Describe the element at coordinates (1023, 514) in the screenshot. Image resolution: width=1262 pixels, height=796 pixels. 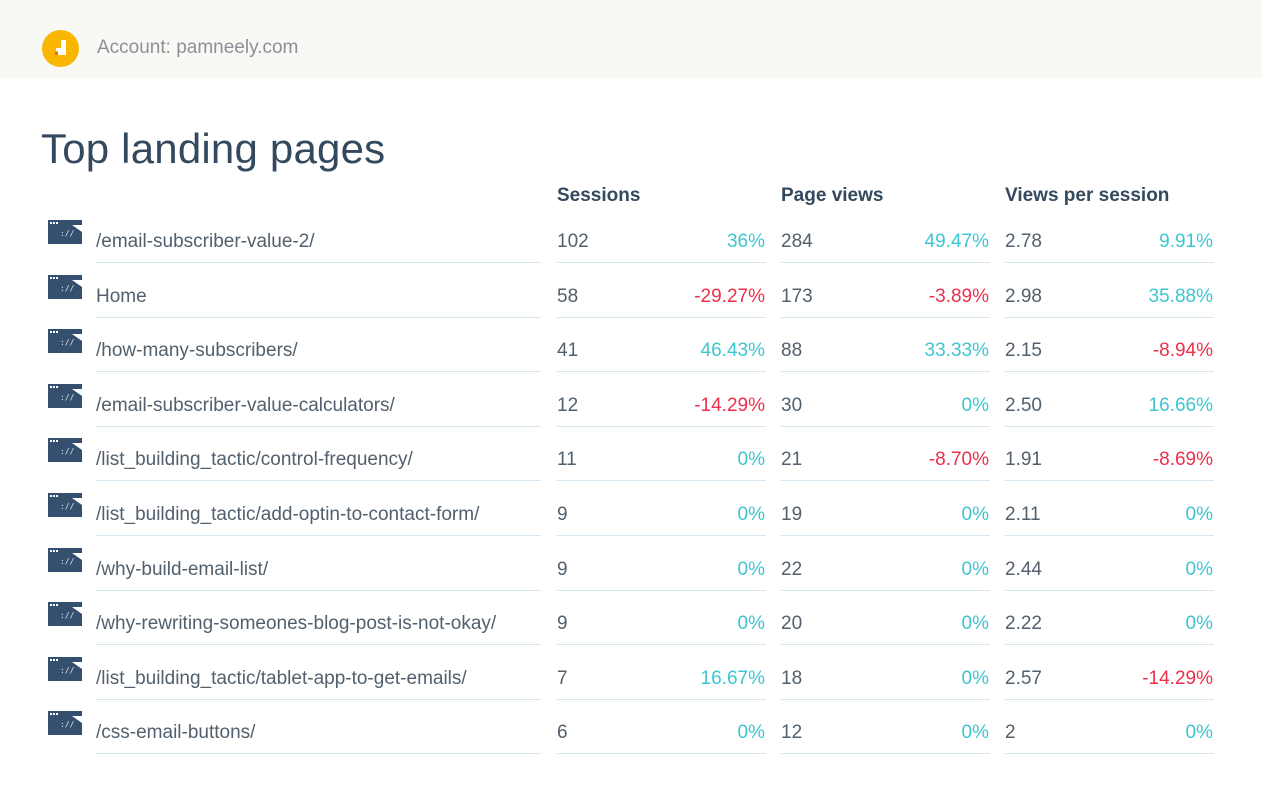
I see `views-per-session-value: 2.11` at that location.